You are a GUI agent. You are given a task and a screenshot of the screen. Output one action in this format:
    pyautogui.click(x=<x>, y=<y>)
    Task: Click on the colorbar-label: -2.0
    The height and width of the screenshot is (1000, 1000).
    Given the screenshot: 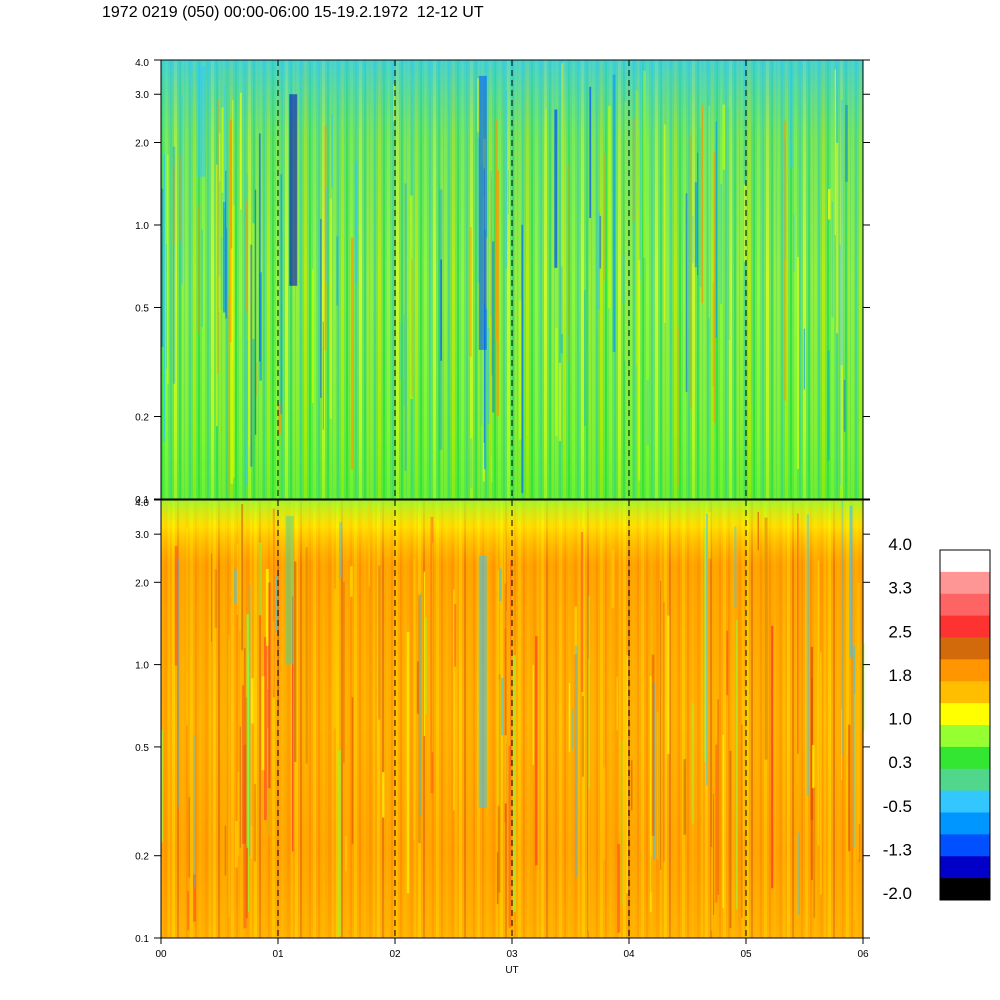 What is the action you would take?
    pyautogui.click(x=897, y=893)
    